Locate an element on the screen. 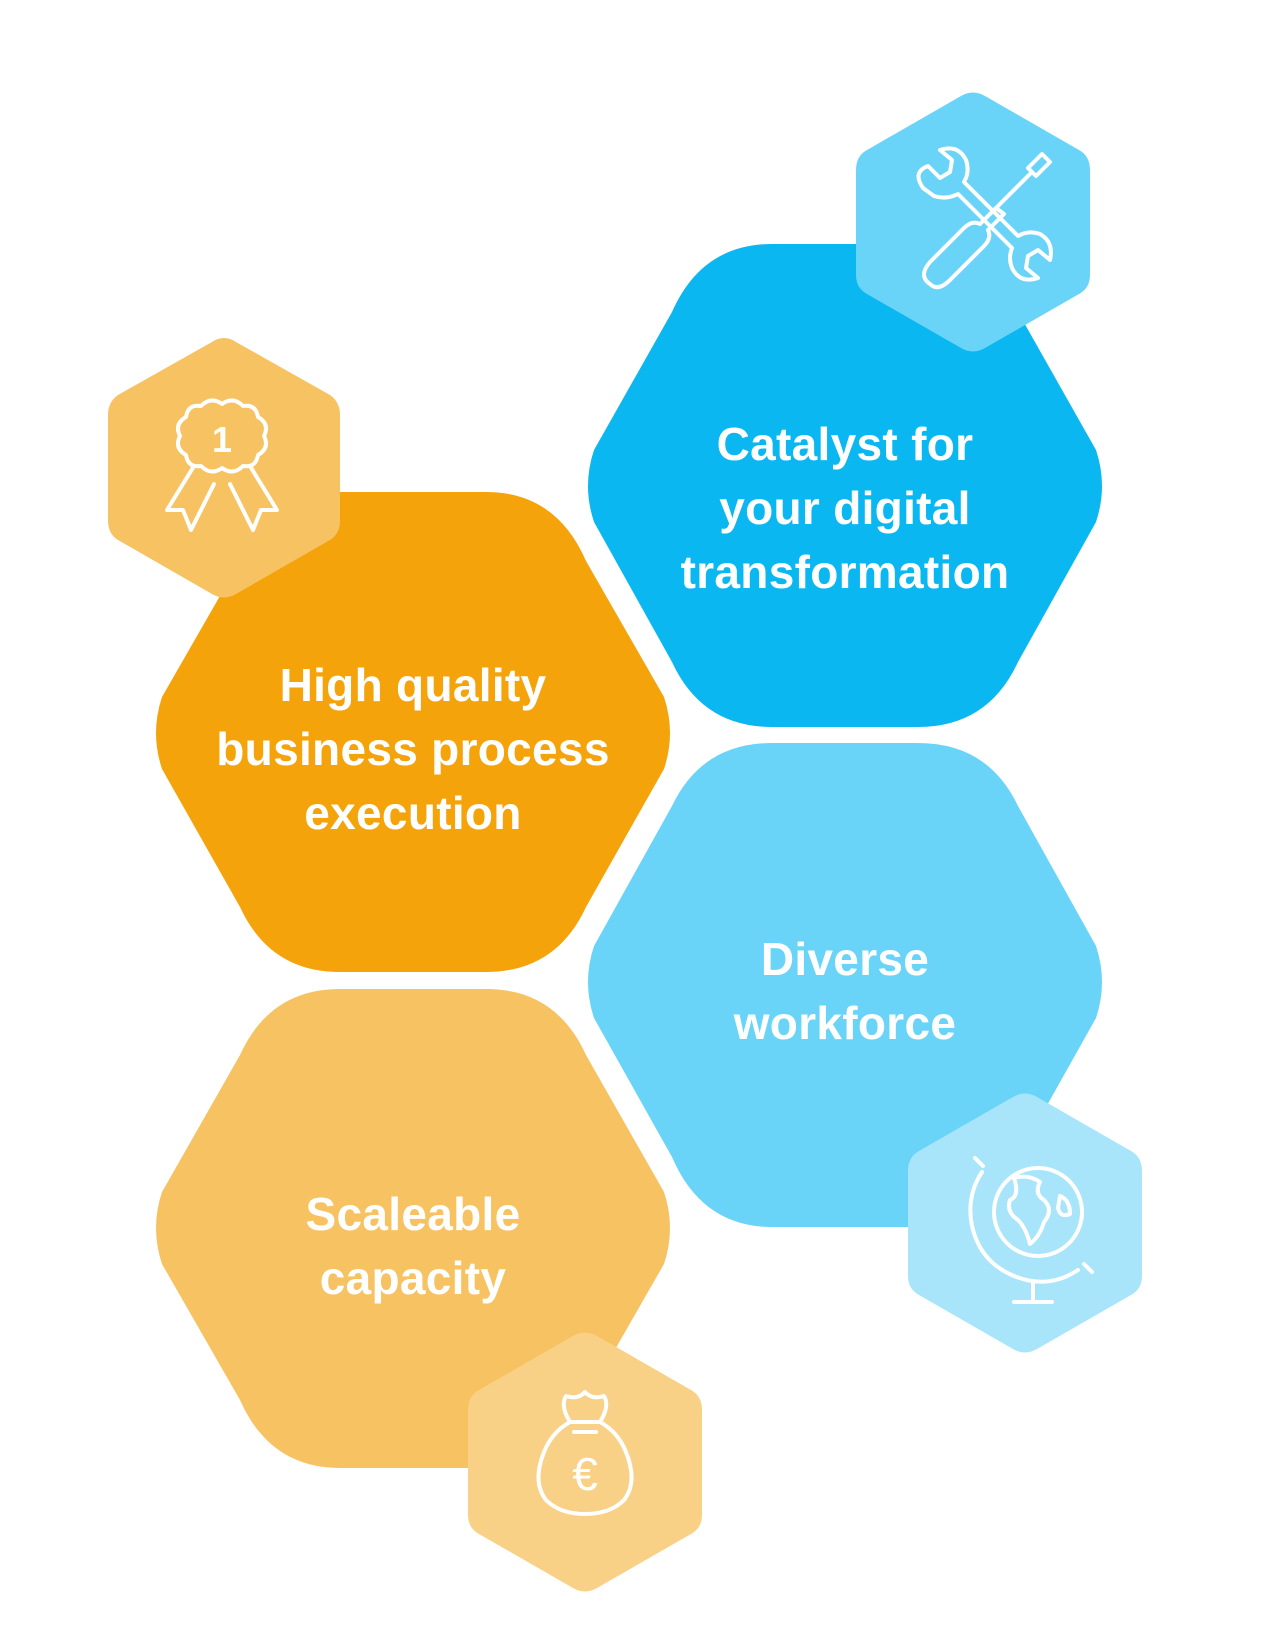 This screenshot has height=1652, width=1266. badge-hexagon-diverse is located at coordinates (1025, 1223).